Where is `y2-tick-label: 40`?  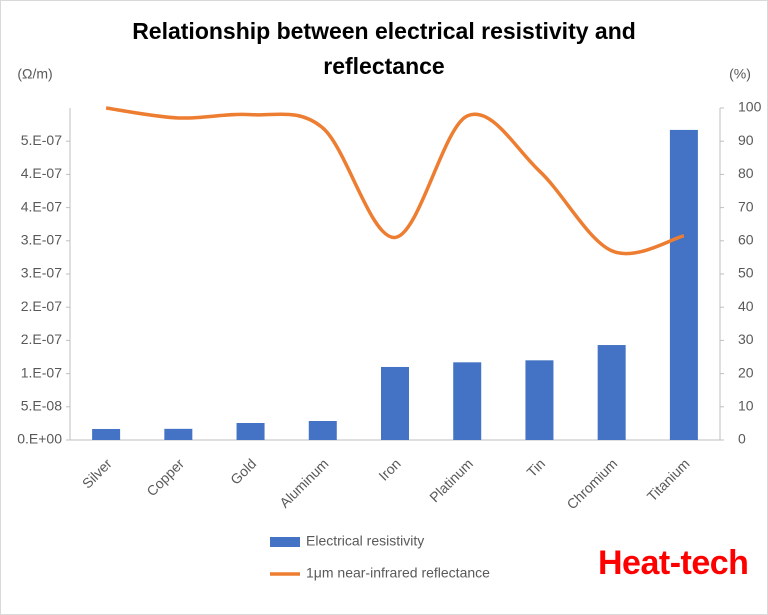
y2-tick-label: 40 is located at coordinates (746, 306).